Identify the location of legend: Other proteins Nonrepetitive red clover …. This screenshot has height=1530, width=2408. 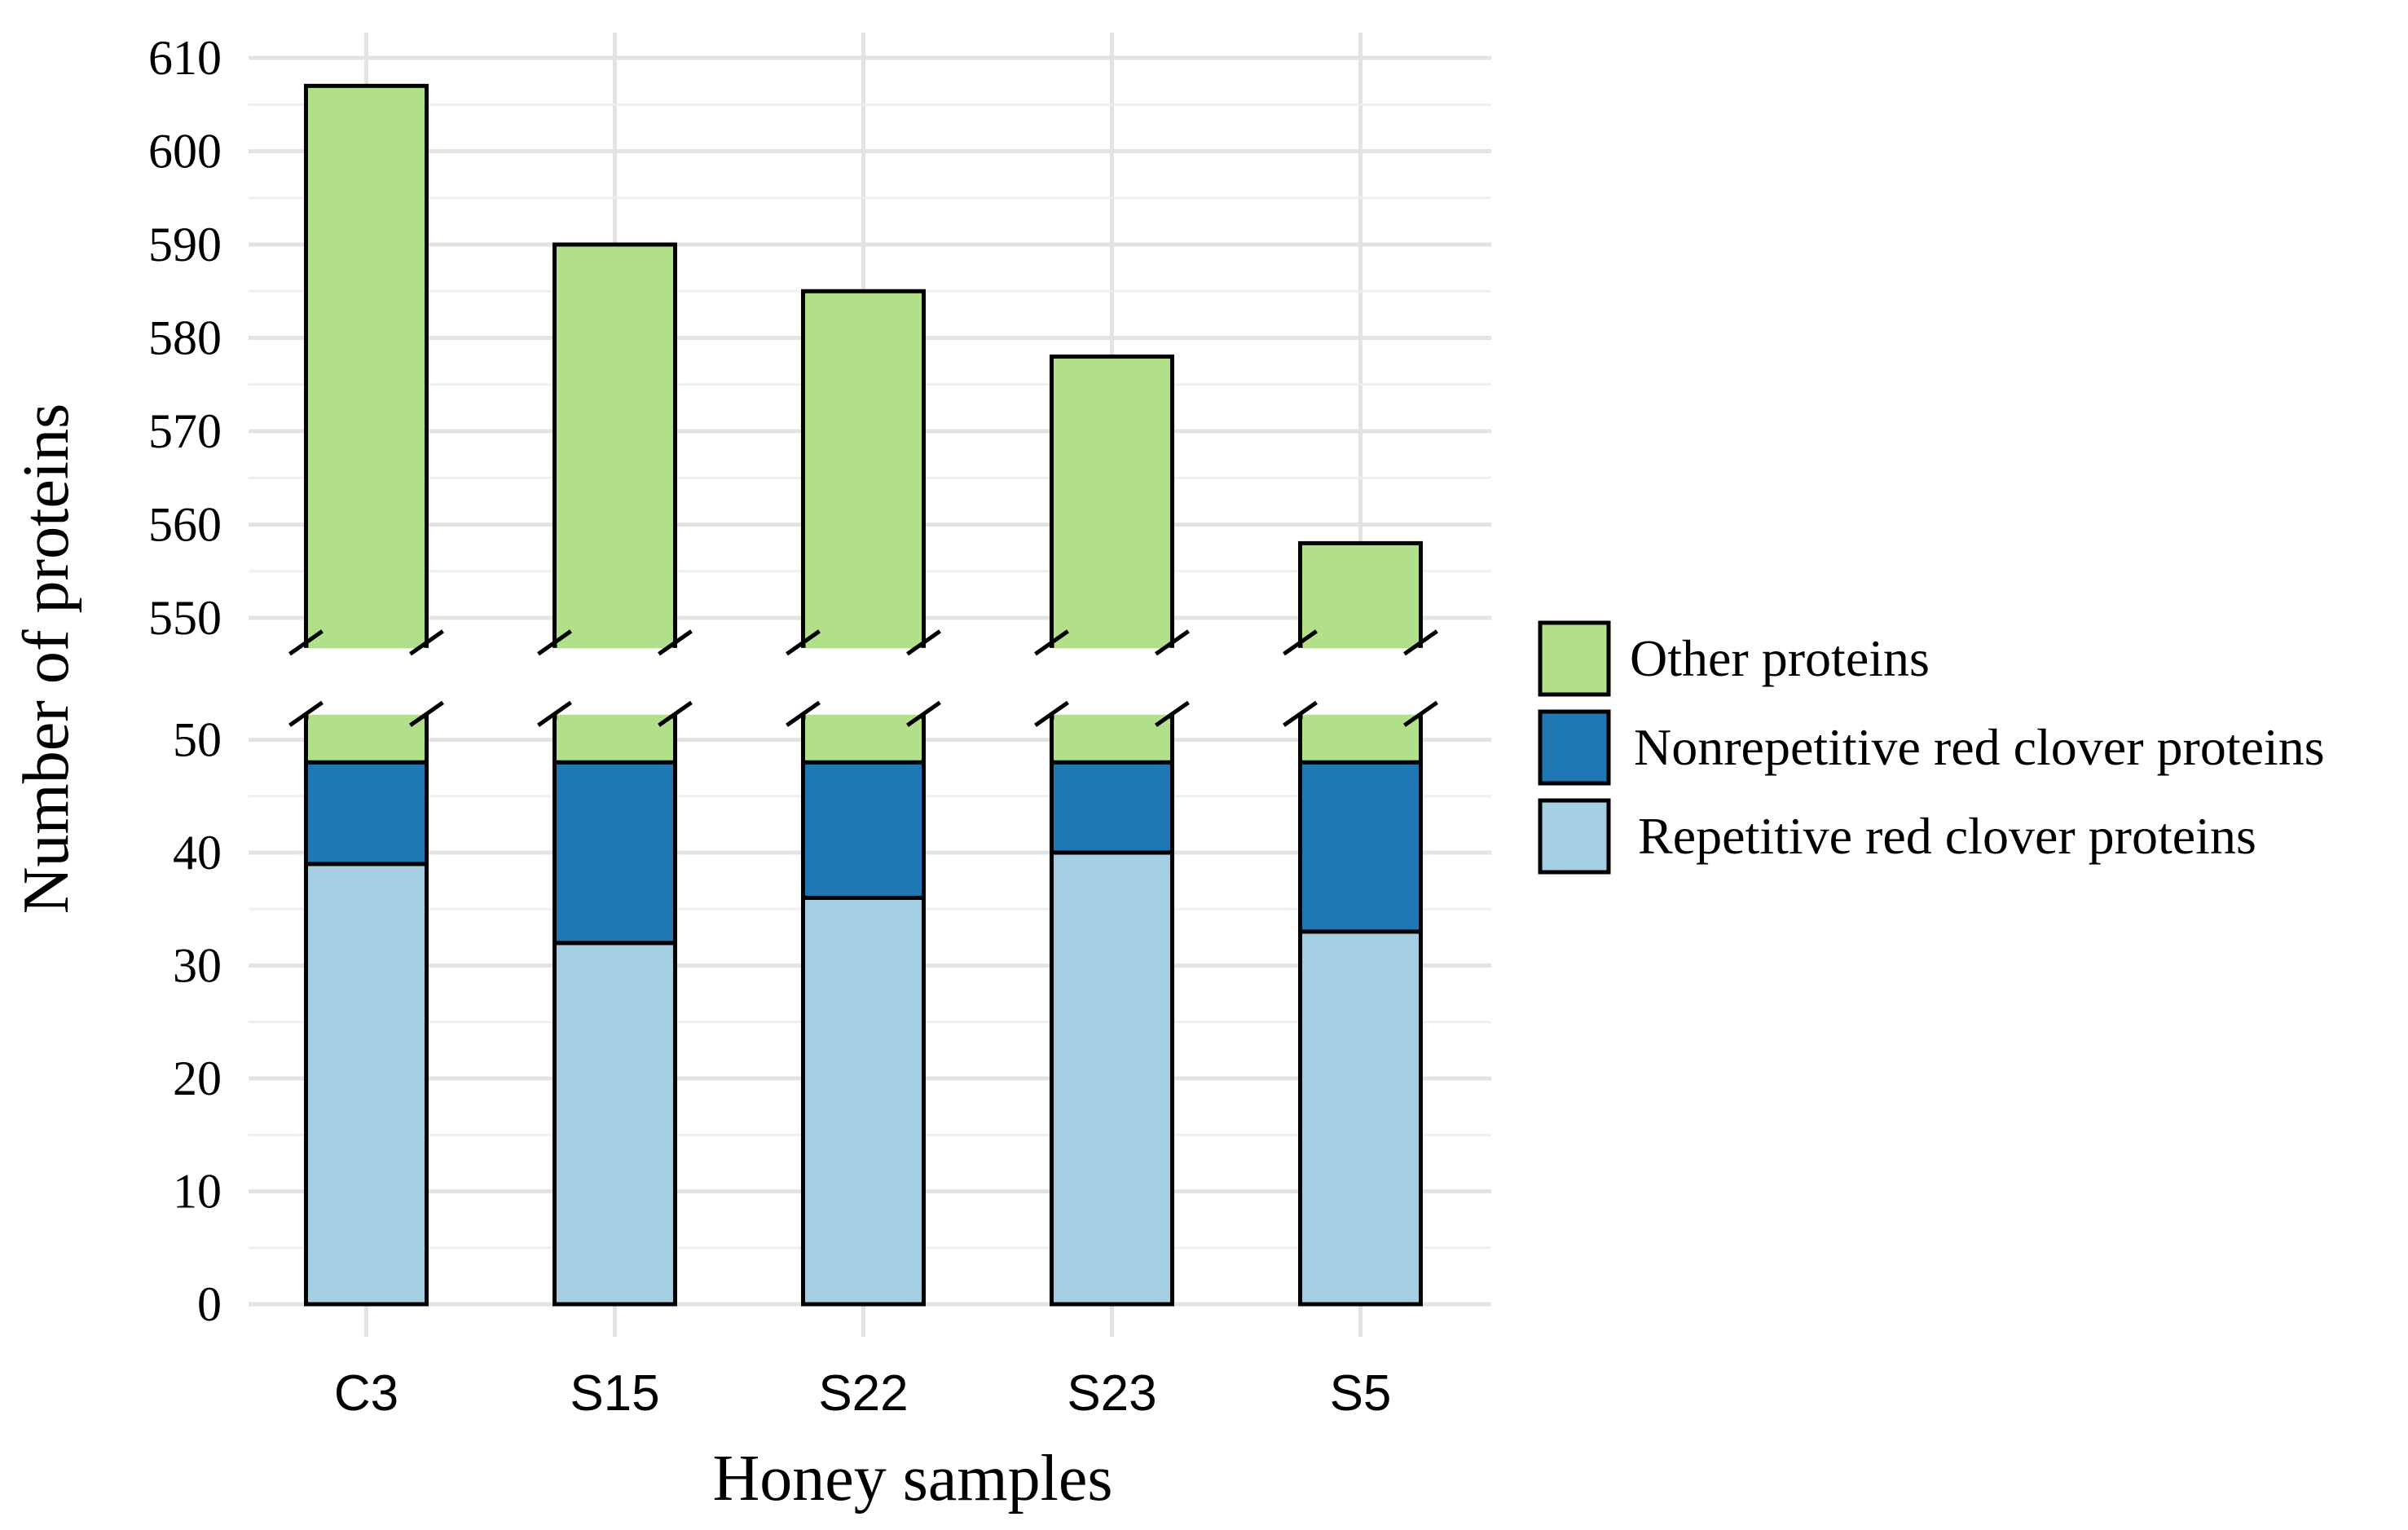
(1932, 747).